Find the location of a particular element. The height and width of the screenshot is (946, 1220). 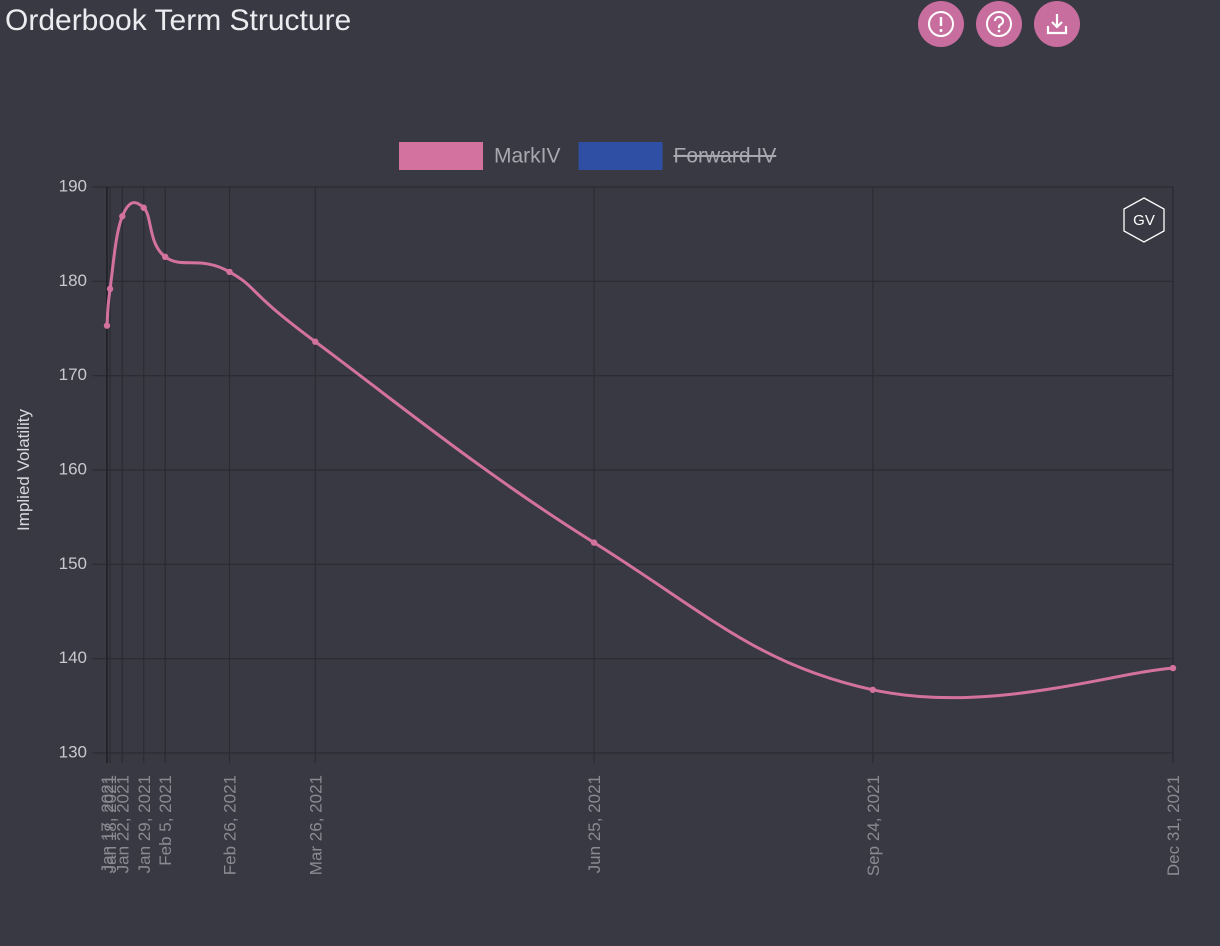

y-tick-label: 160 is located at coordinates (73, 468).